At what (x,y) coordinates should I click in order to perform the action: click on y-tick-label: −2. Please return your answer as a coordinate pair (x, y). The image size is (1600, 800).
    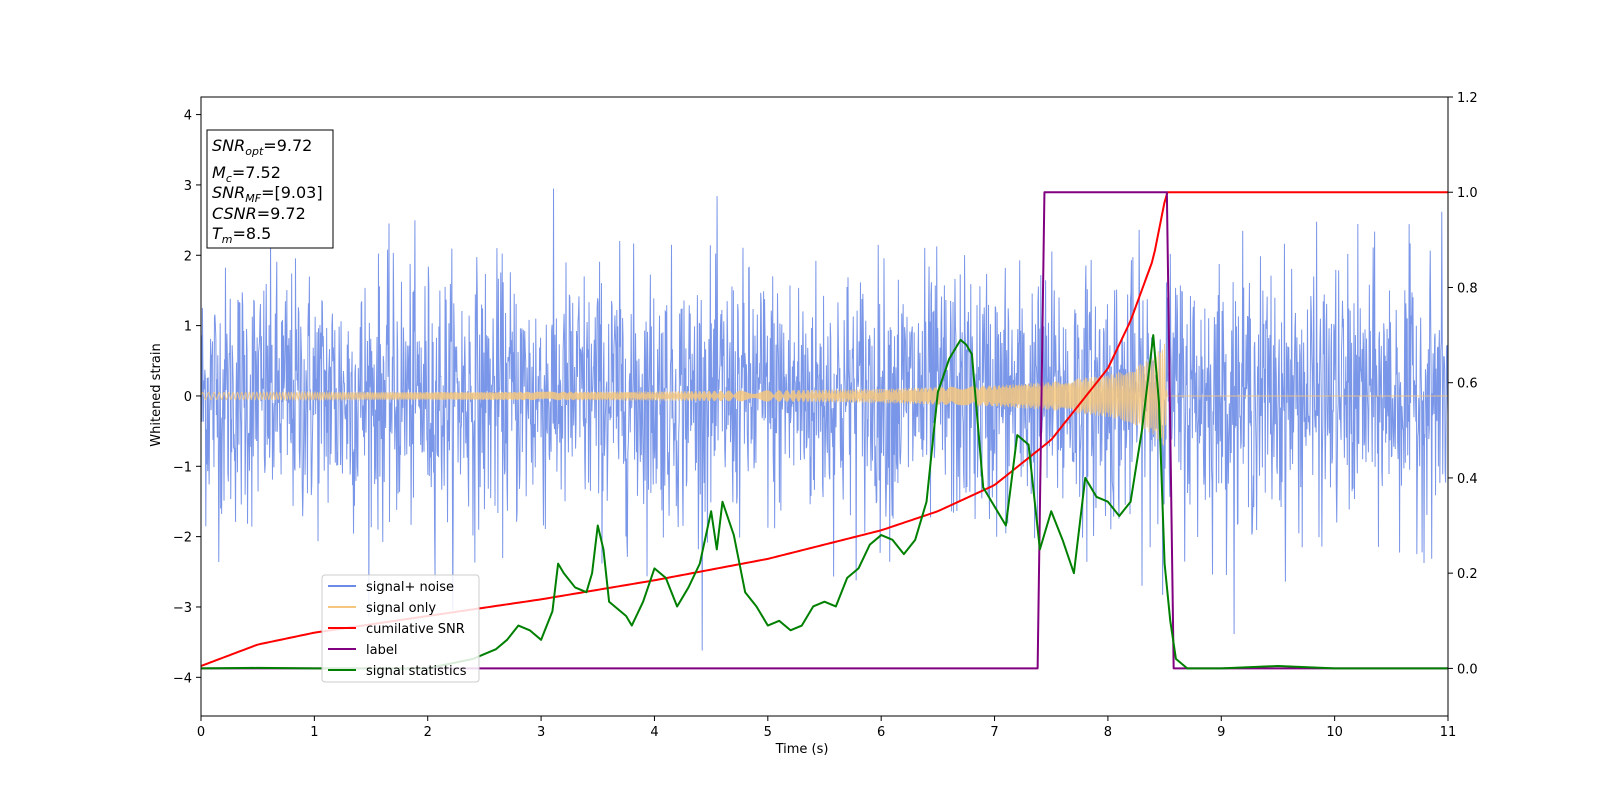
    Looking at the image, I should click on (182, 538).